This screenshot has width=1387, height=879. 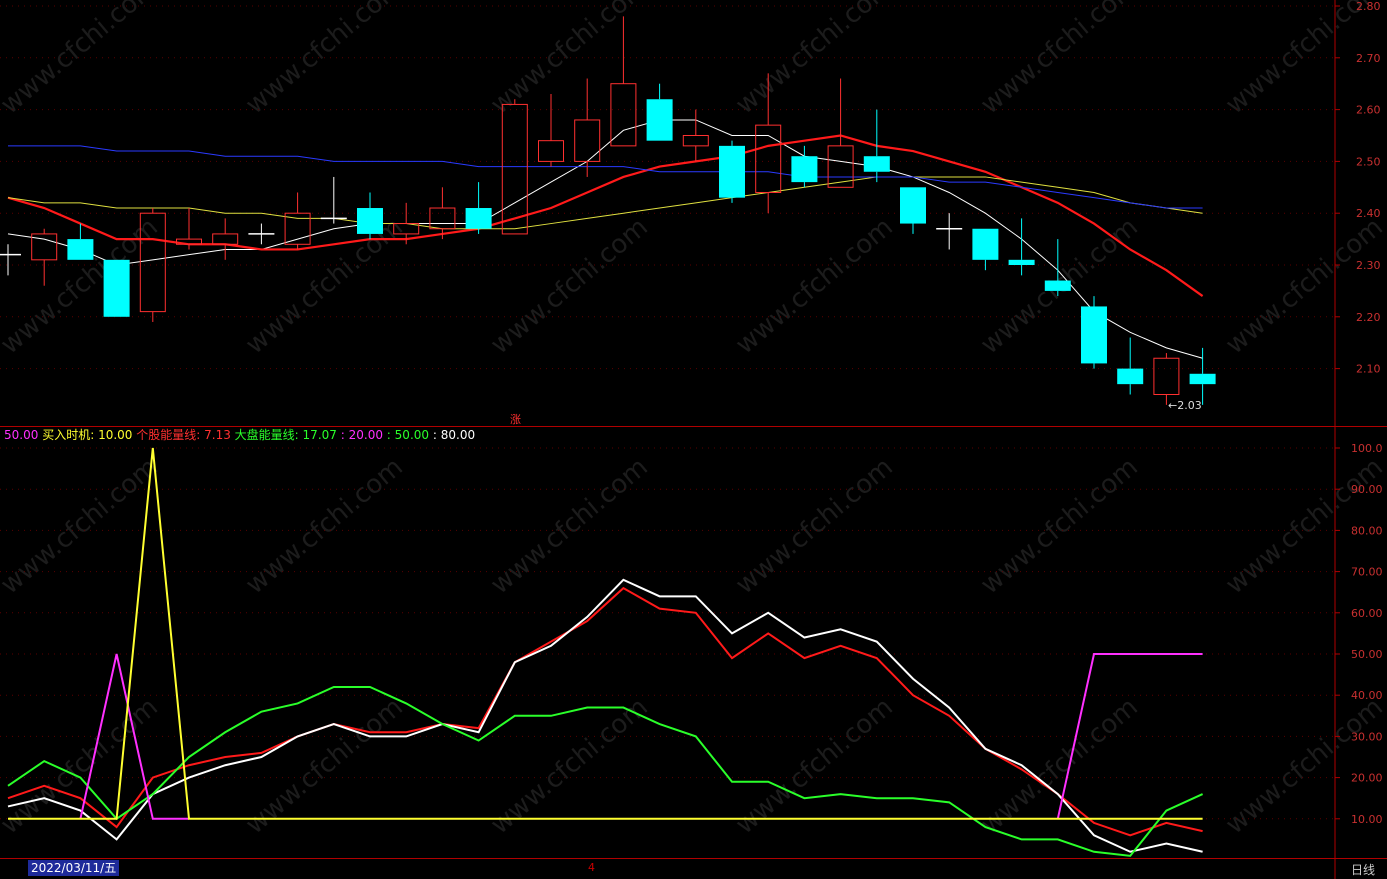 What do you see at coordinates (74, 868) in the screenshot?
I see `cursor-date-label: 2022/03/11/五` at bounding box center [74, 868].